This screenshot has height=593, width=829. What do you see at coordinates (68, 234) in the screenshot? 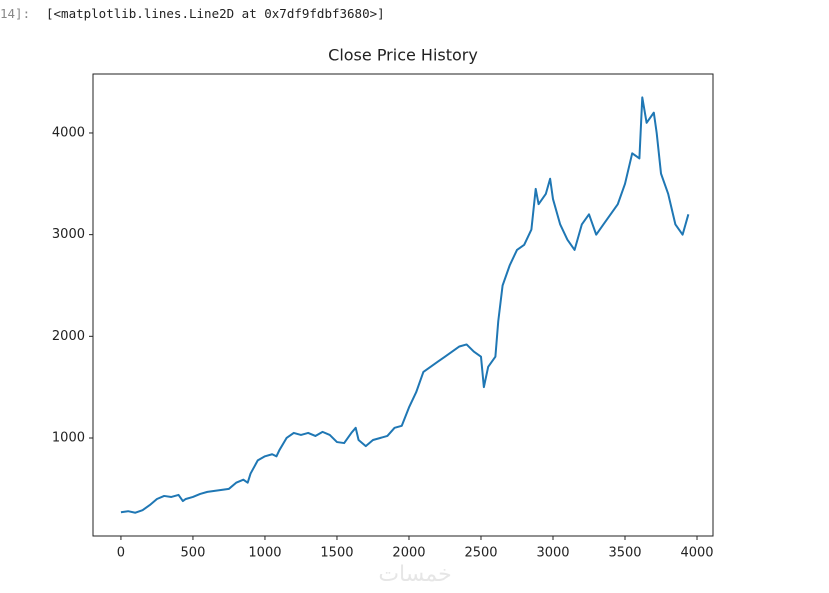
I see `y-tick-label: 3000` at bounding box center [68, 234].